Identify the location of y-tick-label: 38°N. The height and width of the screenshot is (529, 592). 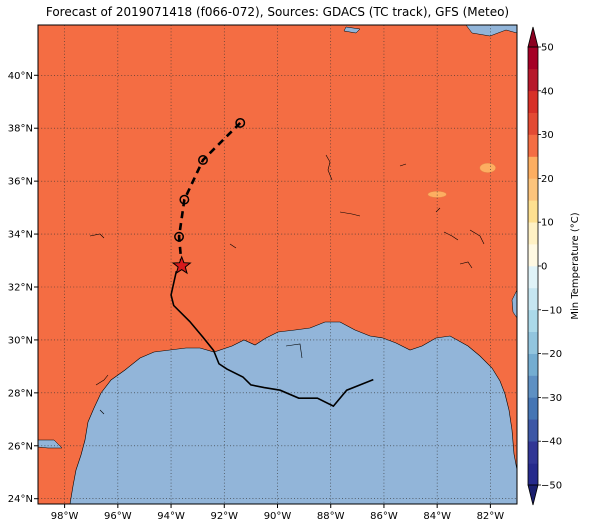
(20, 129).